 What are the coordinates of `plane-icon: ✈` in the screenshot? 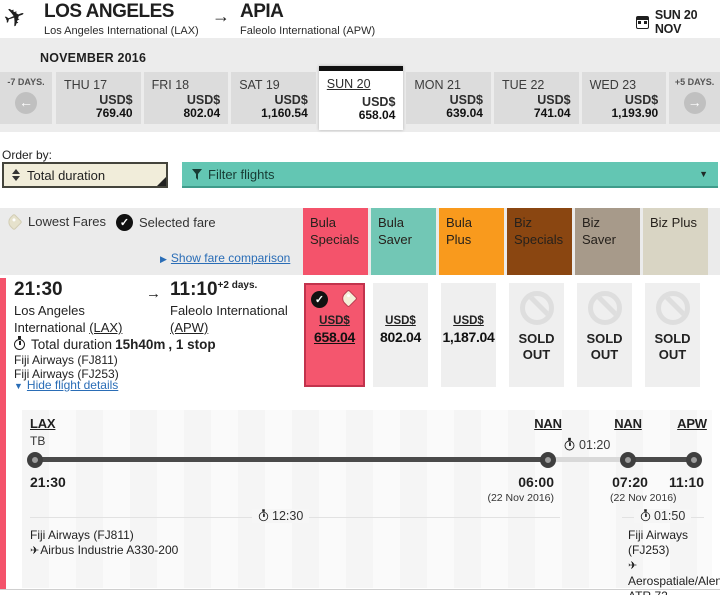 It's located at (15, 17).